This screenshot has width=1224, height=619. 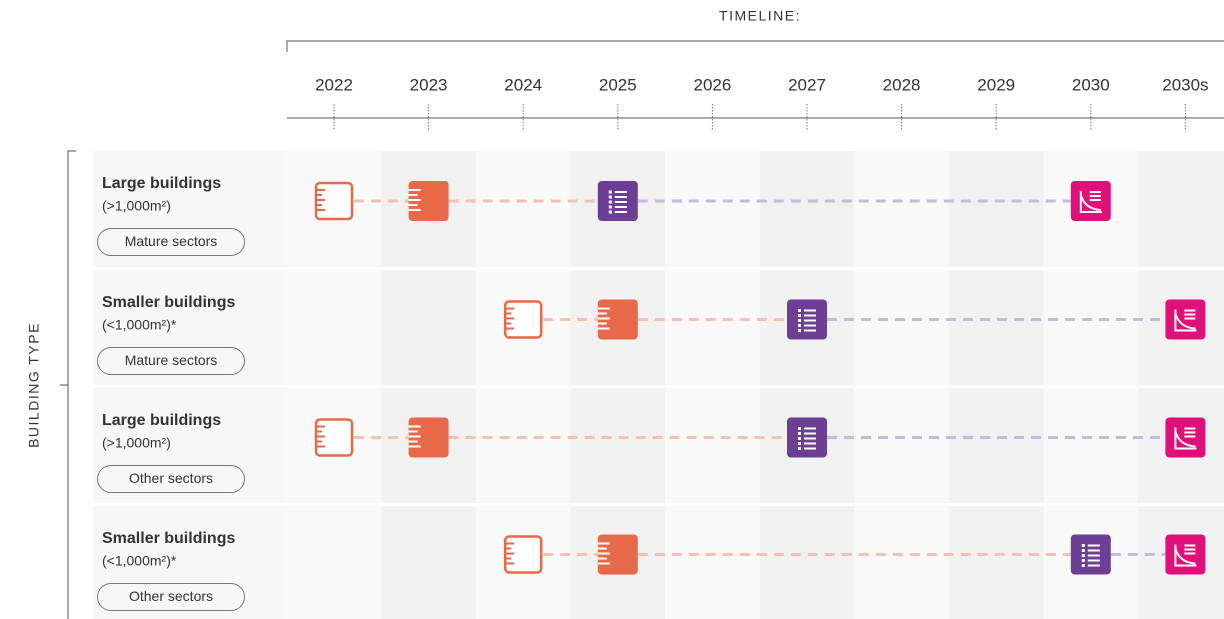 I want to click on year-label: 2025, so click(x=618, y=84).